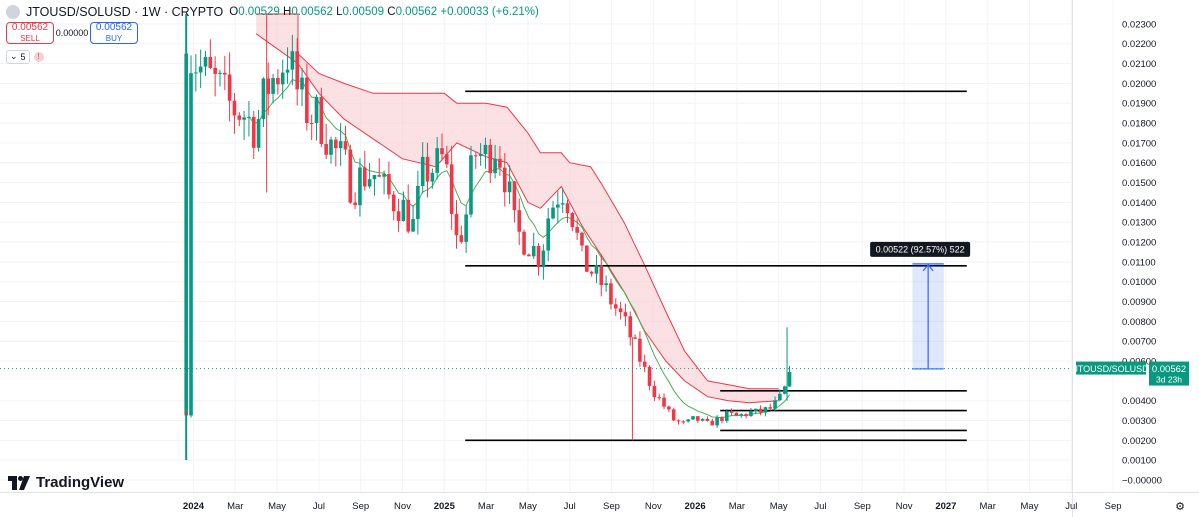  Describe the element at coordinates (1139, 44) in the screenshot. I see `y-tick-label: 0.02200` at that location.